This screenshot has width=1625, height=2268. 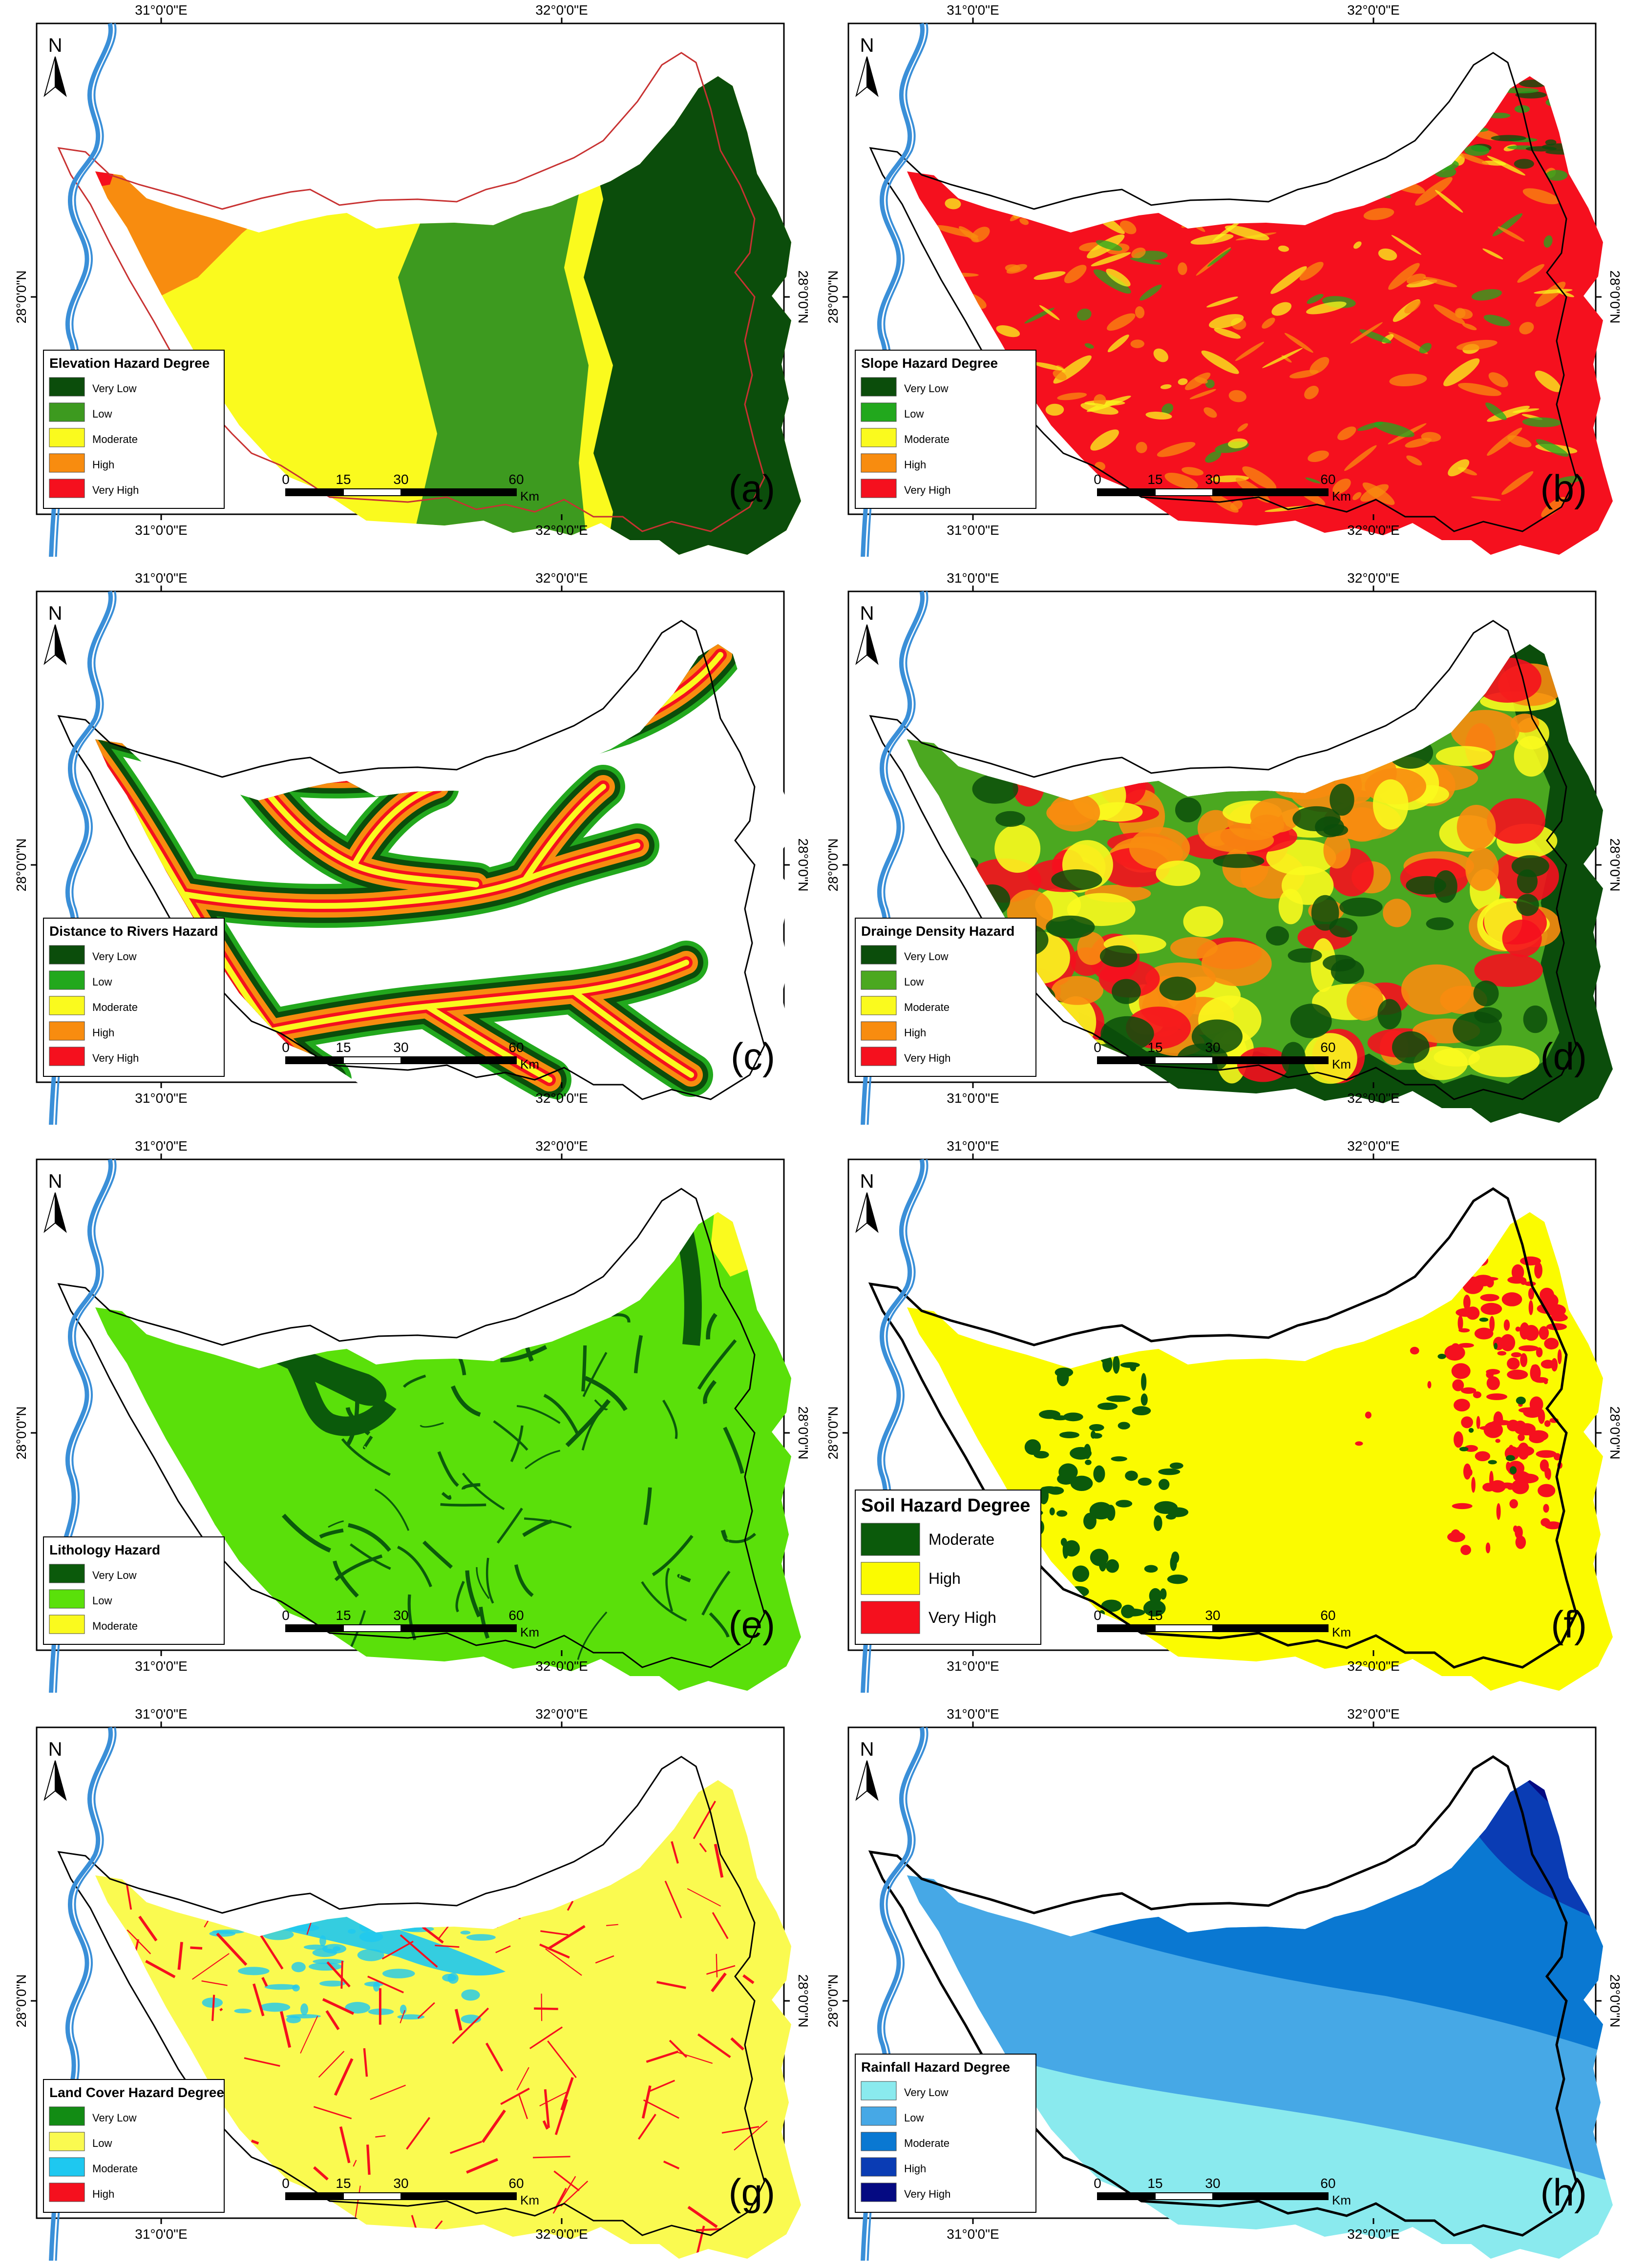 What do you see at coordinates (752, 2192) in the screenshot?
I see `panel-tag: (g)` at bounding box center [752, 2192].